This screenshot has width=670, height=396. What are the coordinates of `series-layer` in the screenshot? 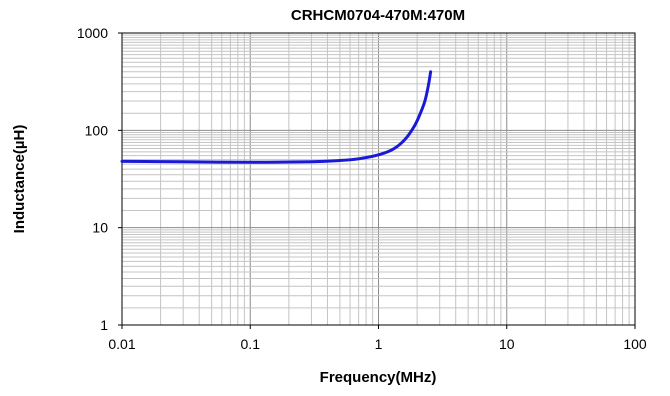 It's located at (276, 117).